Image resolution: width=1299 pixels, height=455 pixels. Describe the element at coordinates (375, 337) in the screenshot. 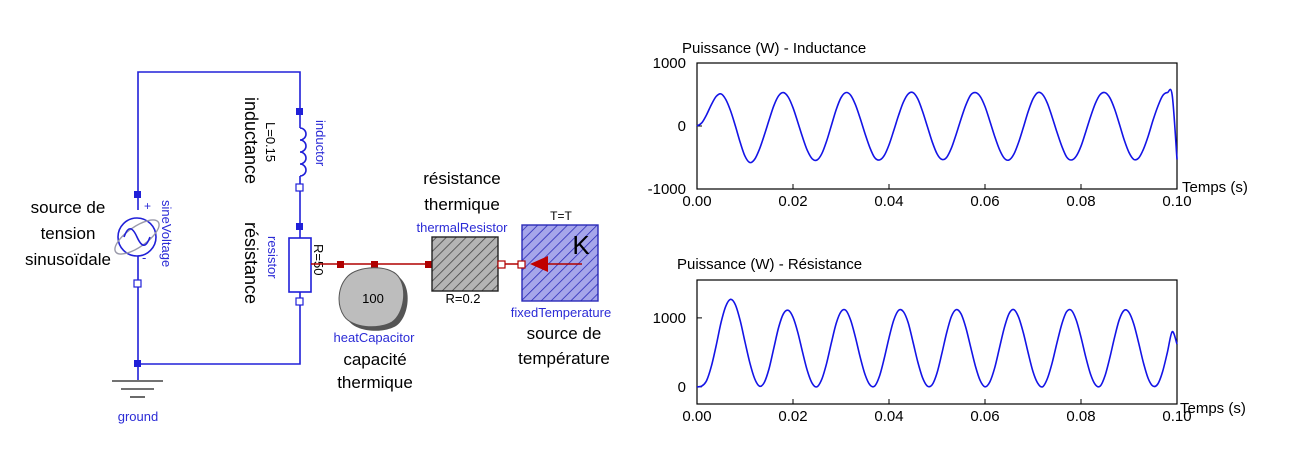

I see `heat-capacitor-name: heatCapacitor` at that location.